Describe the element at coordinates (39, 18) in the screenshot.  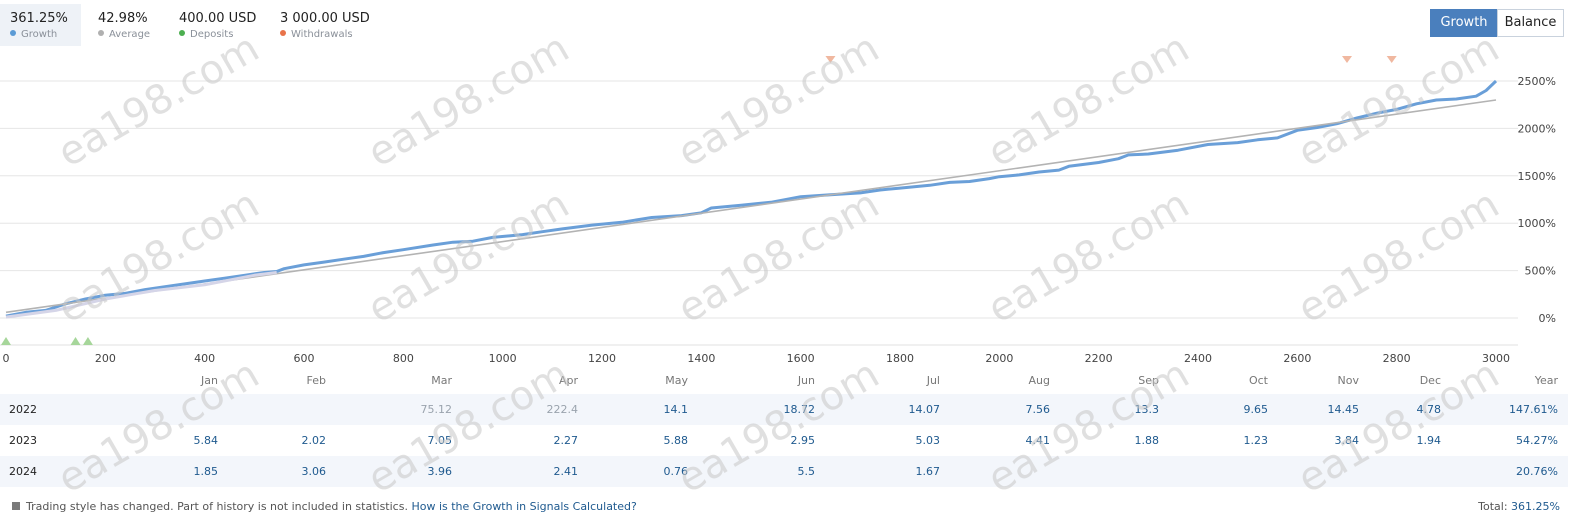
I see `stat-growth-value: 361.25%` at that location.